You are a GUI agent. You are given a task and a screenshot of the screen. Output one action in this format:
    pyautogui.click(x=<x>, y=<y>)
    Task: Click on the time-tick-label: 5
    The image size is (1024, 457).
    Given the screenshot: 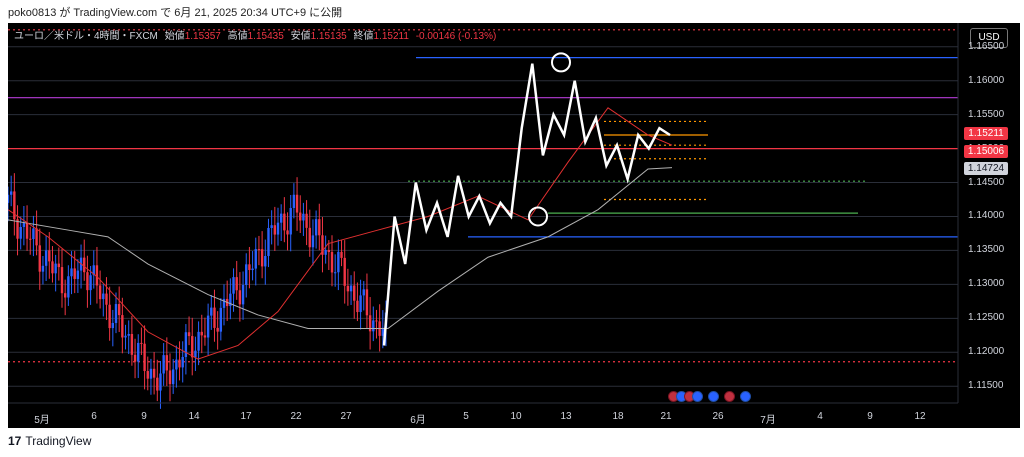 What is the action you would take?
    pyautogui.click(x=466, y=416)
    